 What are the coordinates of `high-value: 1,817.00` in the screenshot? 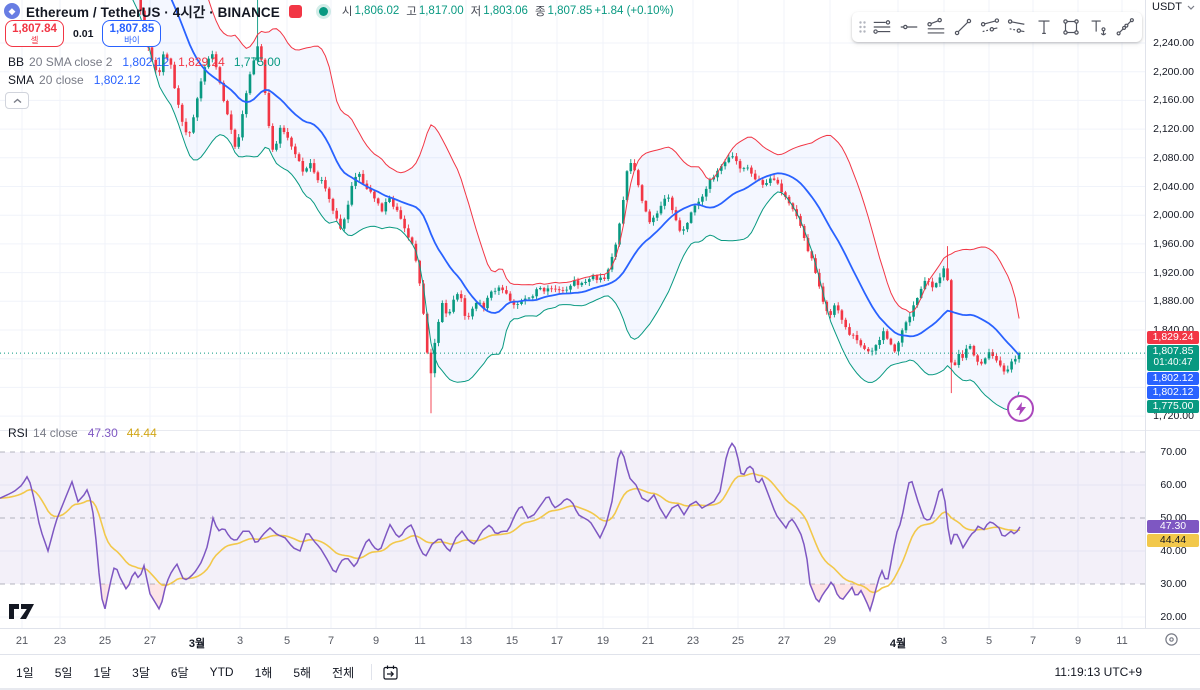 It's located at (441, 11).